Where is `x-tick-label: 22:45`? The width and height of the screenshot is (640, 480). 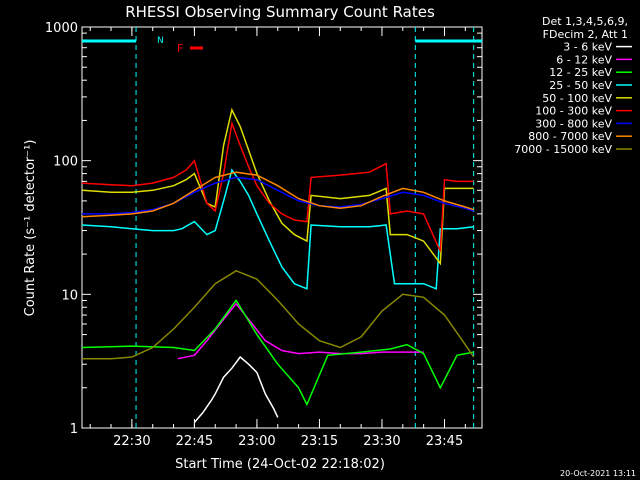 x-tick-label: 22:45 is located at coordinates (194, 441).